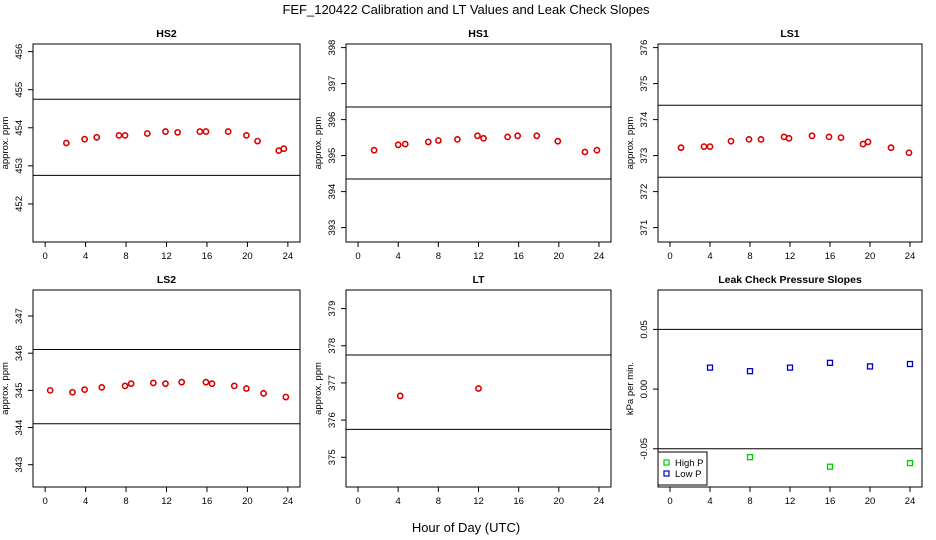  What do you see at coordinates (19, 128) in the screenshot?
I see `y-tick-label: 454` at bounding box center [19, 128].